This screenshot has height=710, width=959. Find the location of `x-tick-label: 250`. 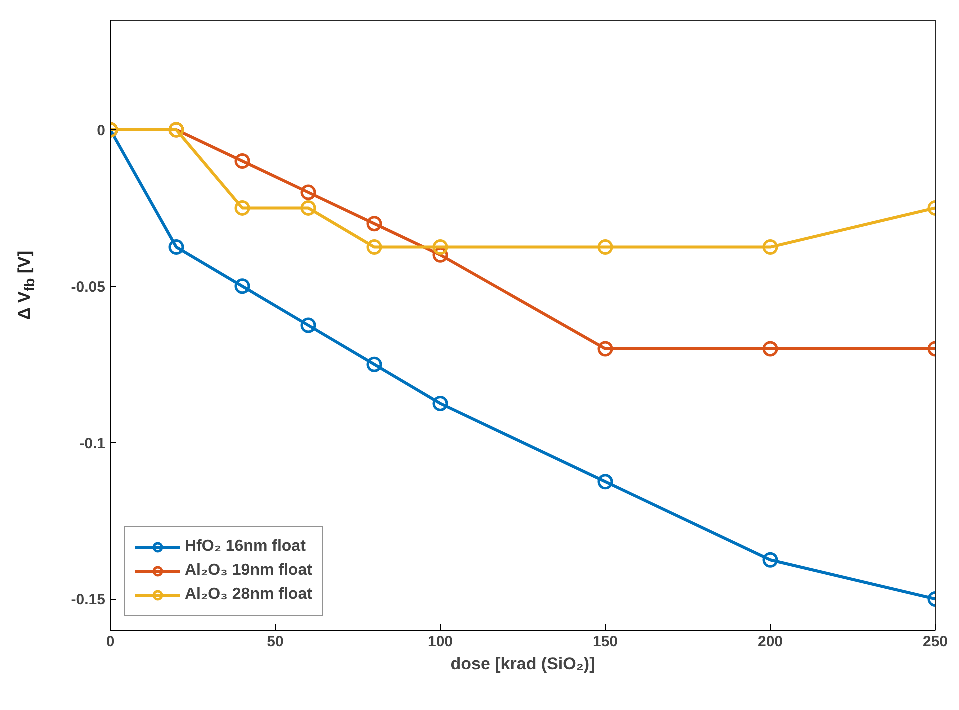

x-tick-label: 250 is located at coordinates (935, 642).